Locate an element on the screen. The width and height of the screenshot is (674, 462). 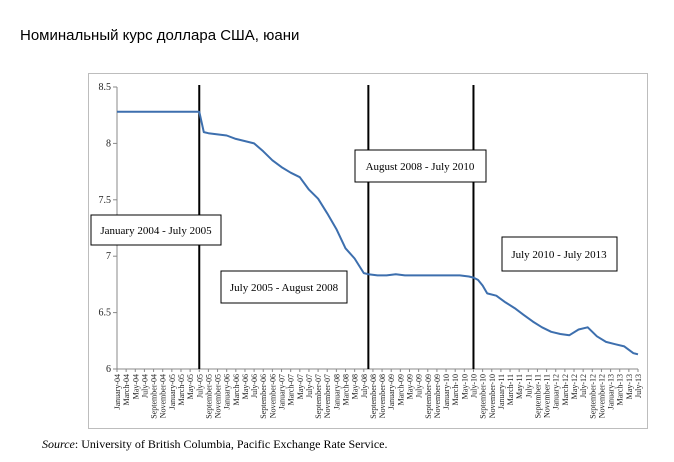
x-tick-label: May-09 is located at coordinates (409, 386).